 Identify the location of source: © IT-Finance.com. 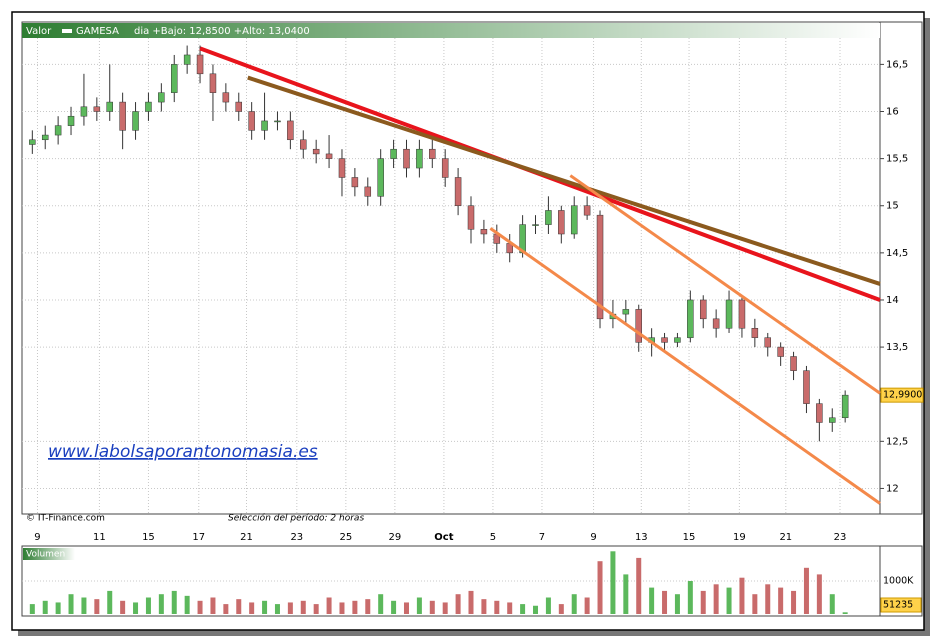
(65, 519).